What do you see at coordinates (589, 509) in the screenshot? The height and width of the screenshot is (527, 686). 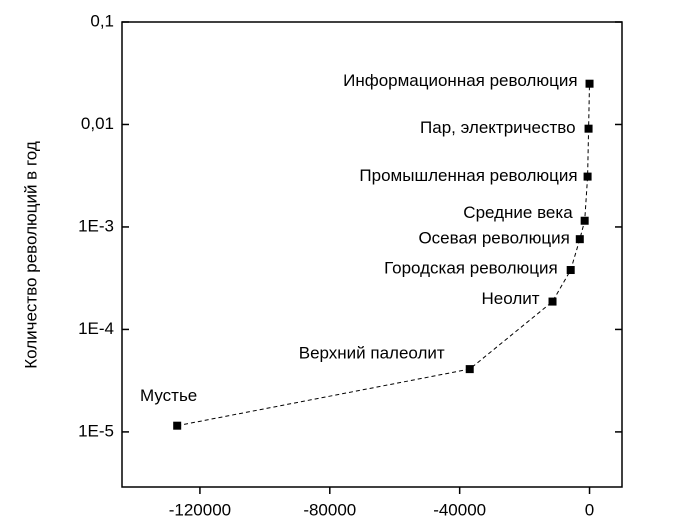 I see `x-tick-label: 0` at bounding box center [589, 509].